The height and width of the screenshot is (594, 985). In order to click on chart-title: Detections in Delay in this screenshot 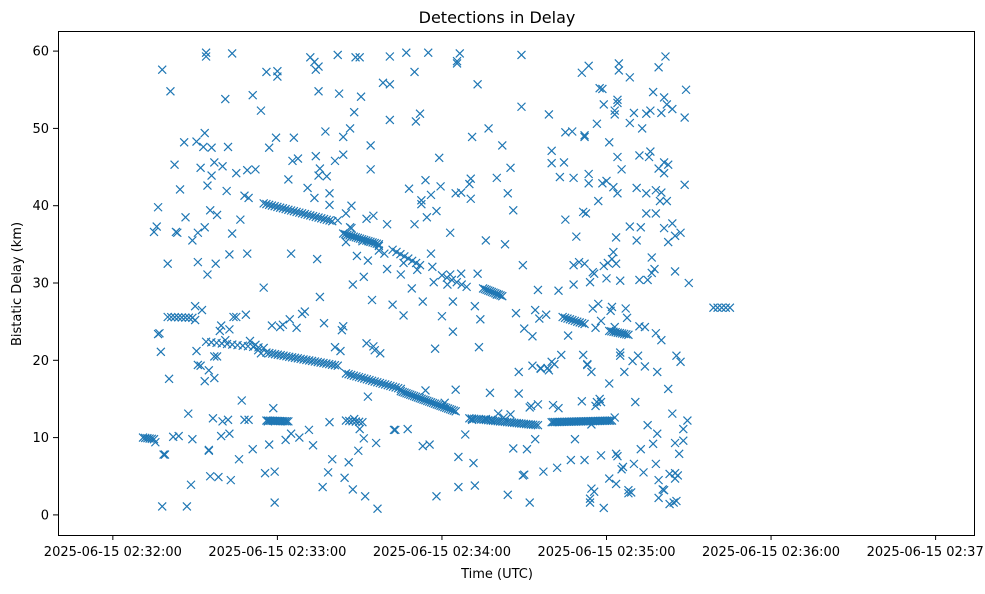, I will do `click(497, 17)`.